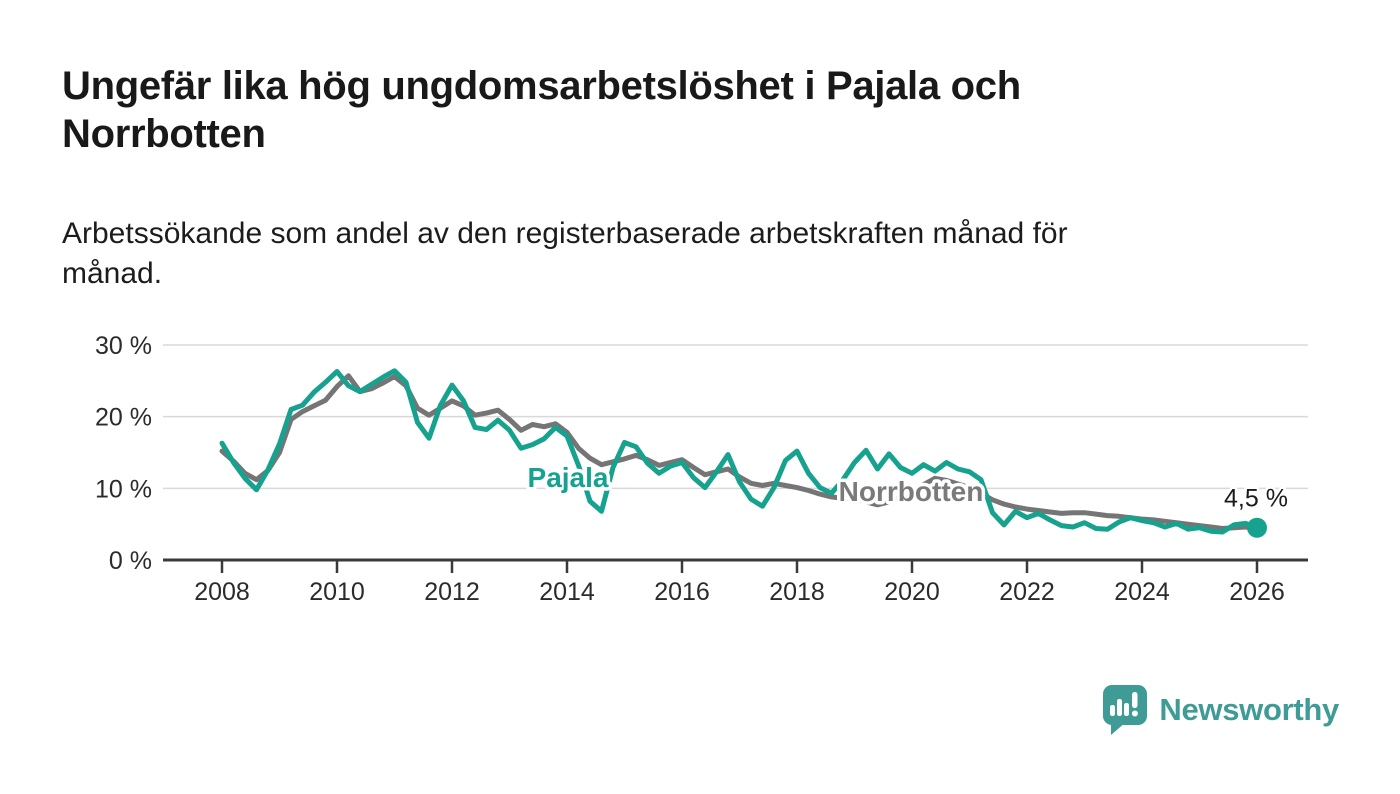 This screenshot has width=1400, height=794. I want to click on pajala-series-label: Pajala, so click(568, 477).